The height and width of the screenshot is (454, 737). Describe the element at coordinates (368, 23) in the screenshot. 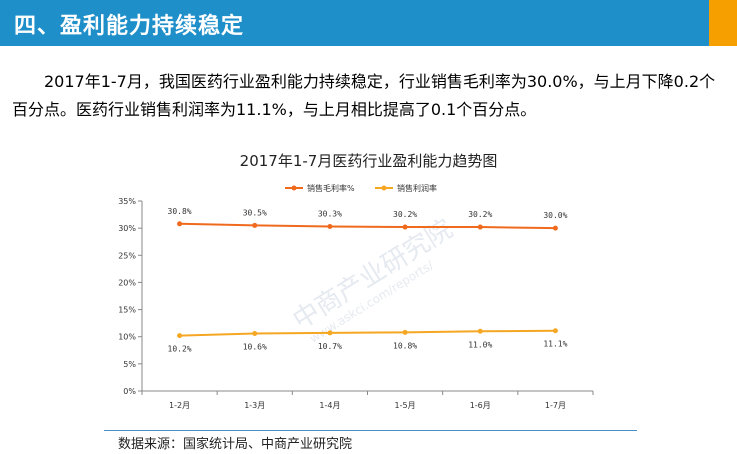

I see `section-header: 四、盈利能力持续稳定` at that location.